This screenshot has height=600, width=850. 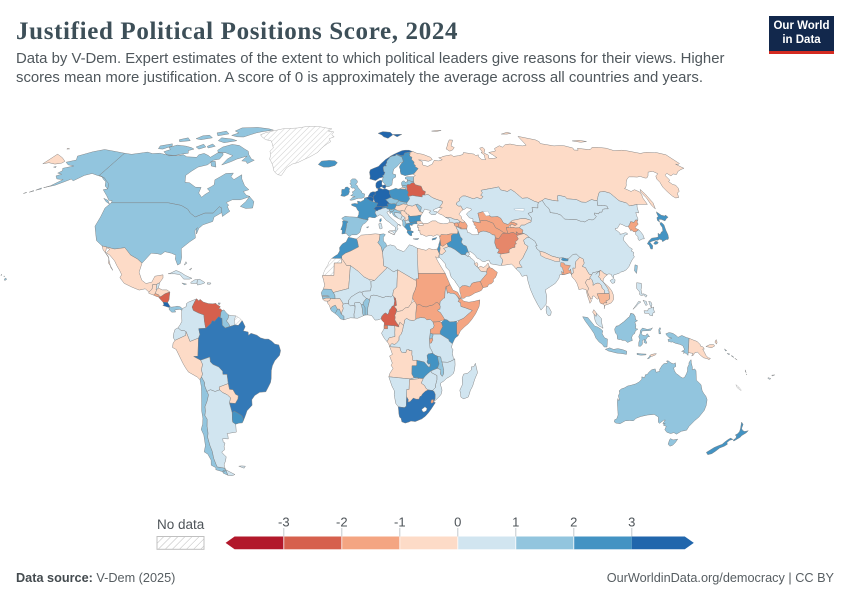 What do you see at coordinates (457, 522) in the screenshot?
I see `svg-text: 0` at bounding box center [457, 522].